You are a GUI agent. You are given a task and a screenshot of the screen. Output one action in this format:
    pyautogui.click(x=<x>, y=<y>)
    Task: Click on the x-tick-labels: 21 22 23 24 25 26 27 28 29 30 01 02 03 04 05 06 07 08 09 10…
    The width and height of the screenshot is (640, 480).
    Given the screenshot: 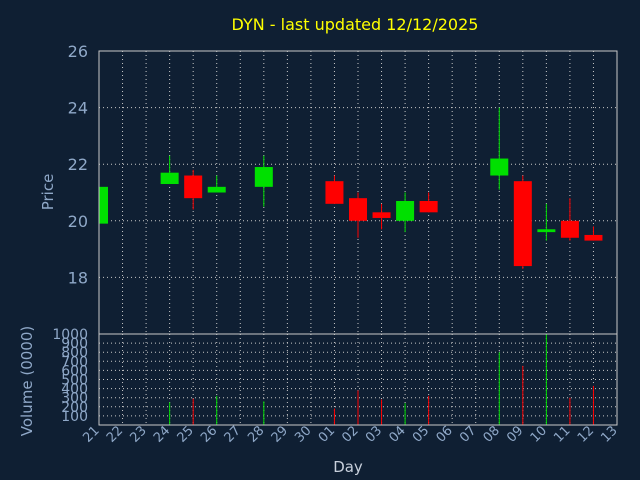 What is the action you would take?
    pyautogui.click(x=350, y=434)
    